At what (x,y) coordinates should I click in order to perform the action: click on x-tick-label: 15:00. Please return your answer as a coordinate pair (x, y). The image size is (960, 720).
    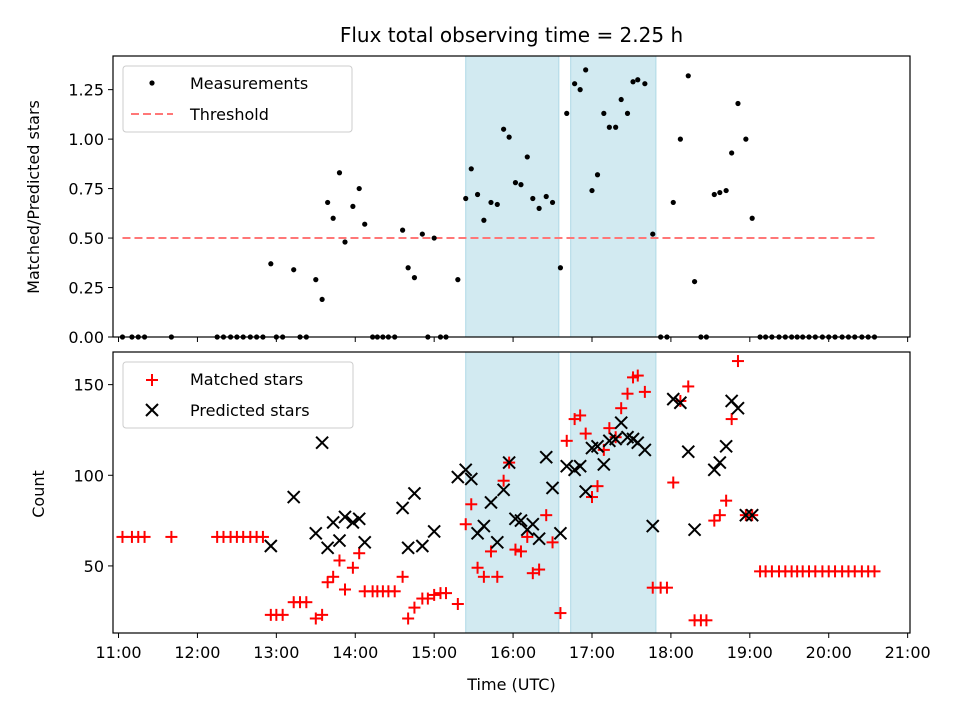
    Looking at the image, I should click on (434, 652).